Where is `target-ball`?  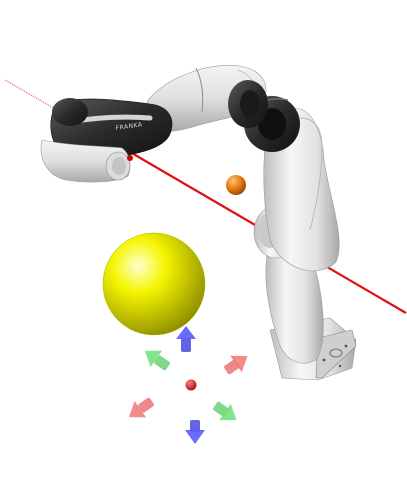 target-ball is located at coordinates (236, 185).